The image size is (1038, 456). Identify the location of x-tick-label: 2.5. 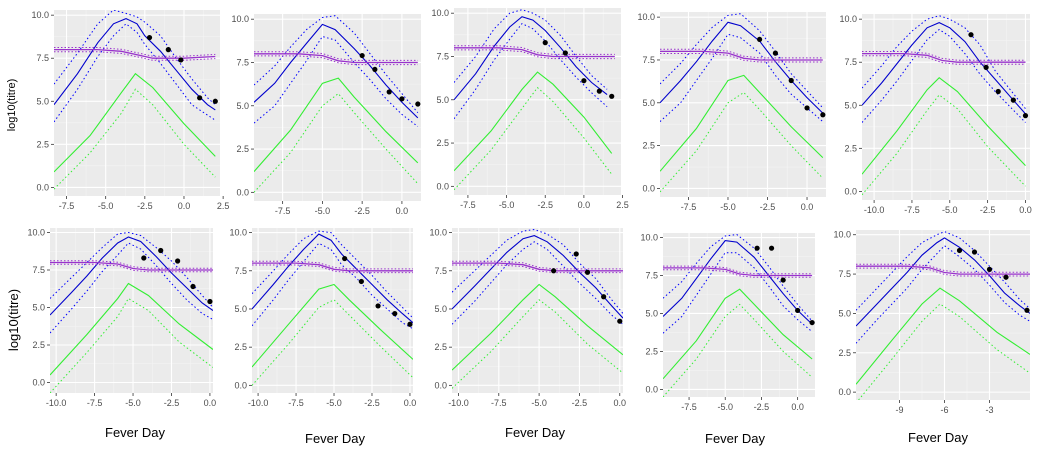
(622, 205).